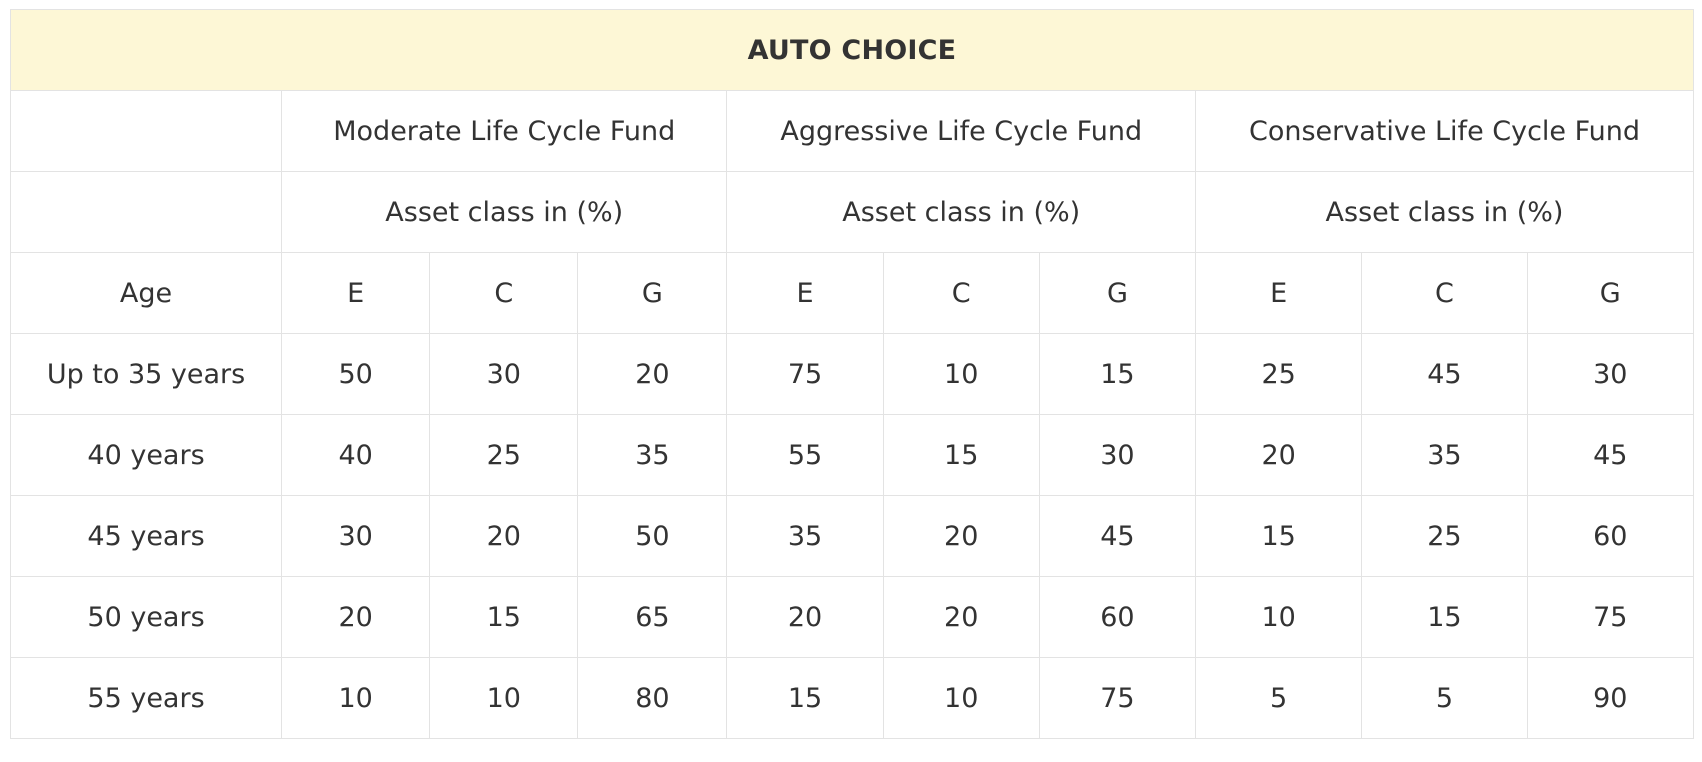 Image resolution: width=1702 pixels, height=762 pixels. What do you see at coordinates (1117, 293) in the screenshot?
I see `aggressive-government-header: G` at bounding box center [1117, 293].